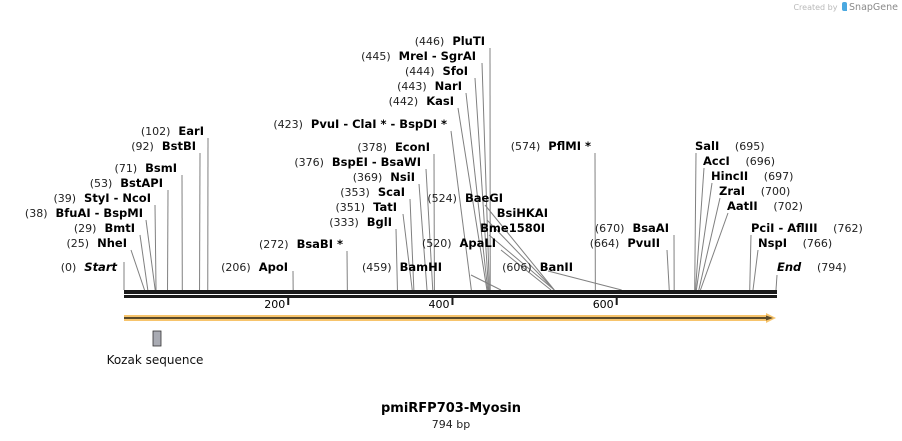  What do you see at coordinates (441, 304) in the screenshot?
I see `ruler-ticks: 200 400 600` at bounding box center [441, 304].